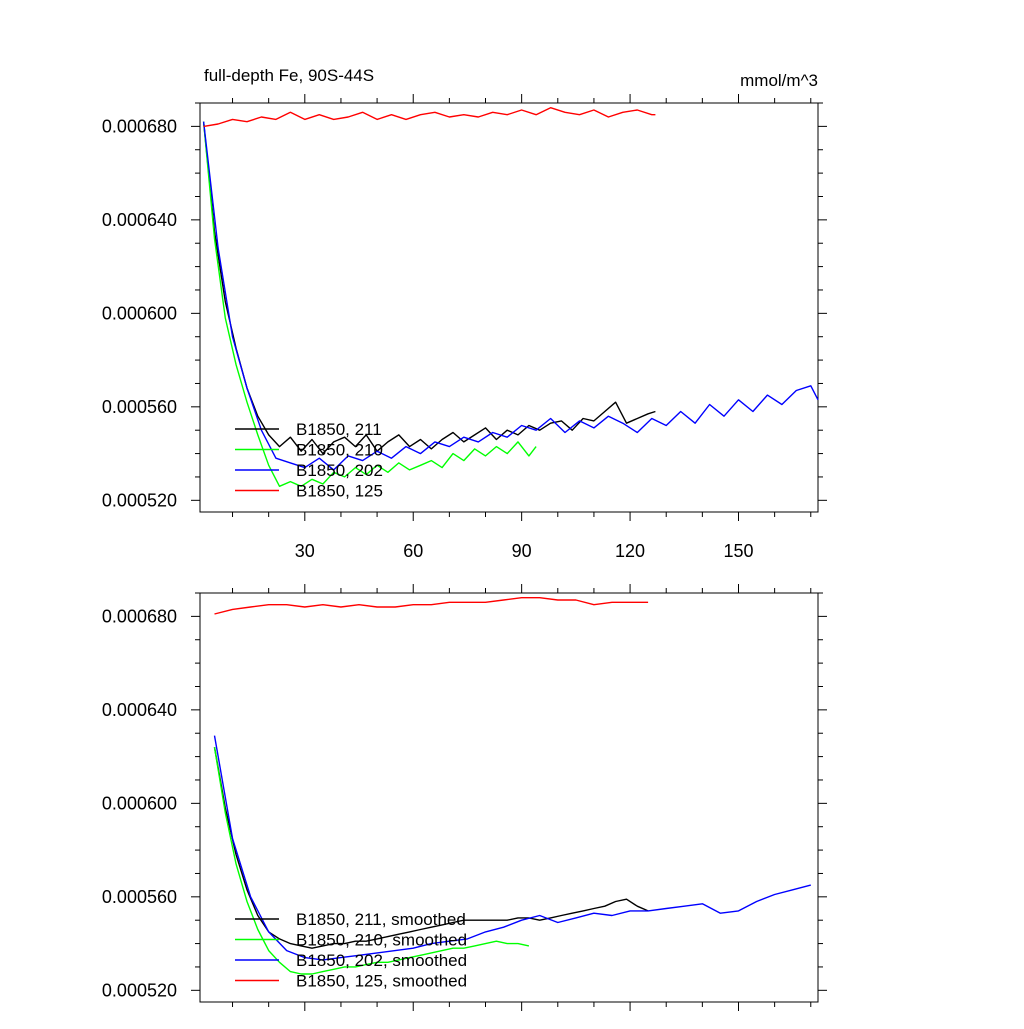 This screenshot has height=1029, width=1024. Describe the element at coordinates (289, 75) in the screenshot. I see `chart-title: full-depth Fe, 90S-44S` at that location.